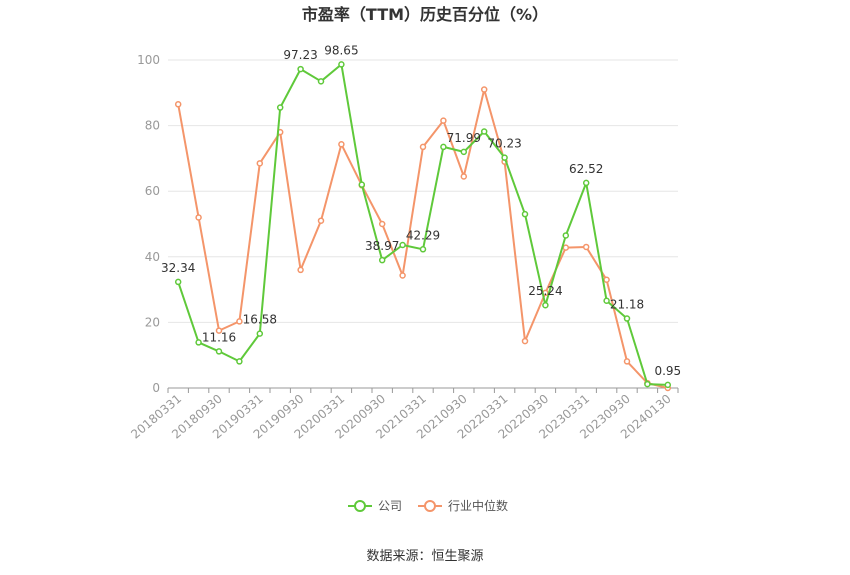 Image resolution: width=850 pixels, height=575 pixels. What do you see at coordinates (478, 505) in the screenshot?
I see `legend-label: 行业中位数` at bounding box center [478, 505].